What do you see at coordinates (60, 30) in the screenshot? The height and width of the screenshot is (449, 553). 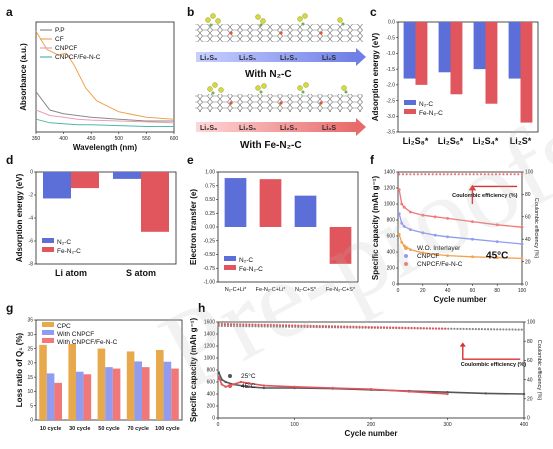 I see `a-legend-label-0: P.P` at bounding box center [60, 30].